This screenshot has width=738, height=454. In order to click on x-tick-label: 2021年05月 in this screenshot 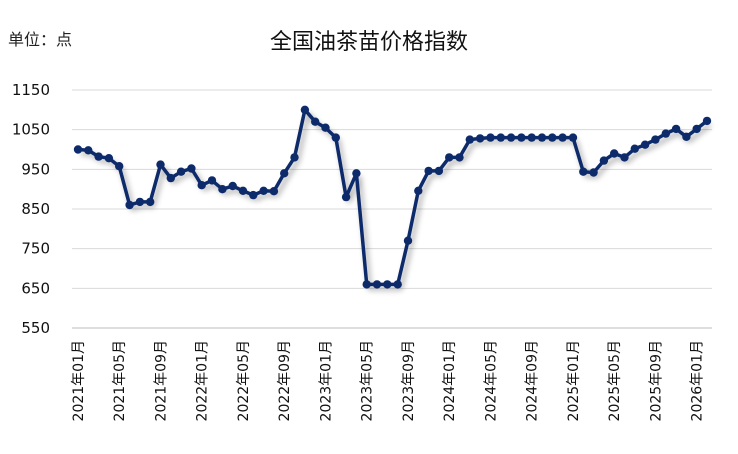, I will do `click(120, 380)`.